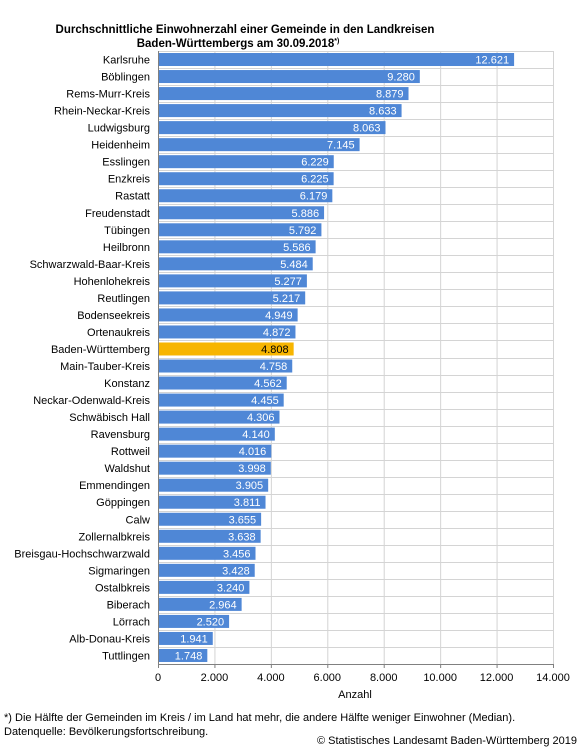 Image resolution: width=581 pixels, height=749 pixels. I want to click on value-label: 5.277, so click(288, 282).